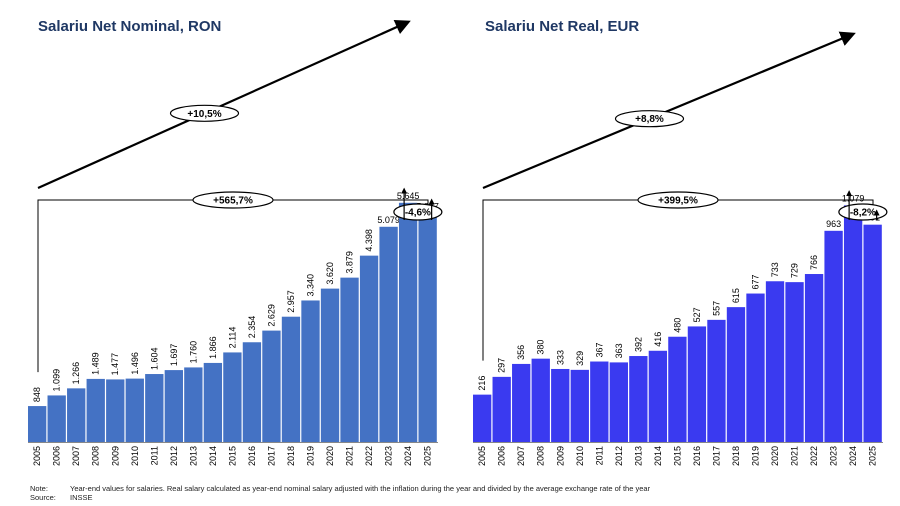 The image size is (900, 506). Describe the element at coordinates (115, 364) in the screenshot. I see `data-label: 1.477` at that location.